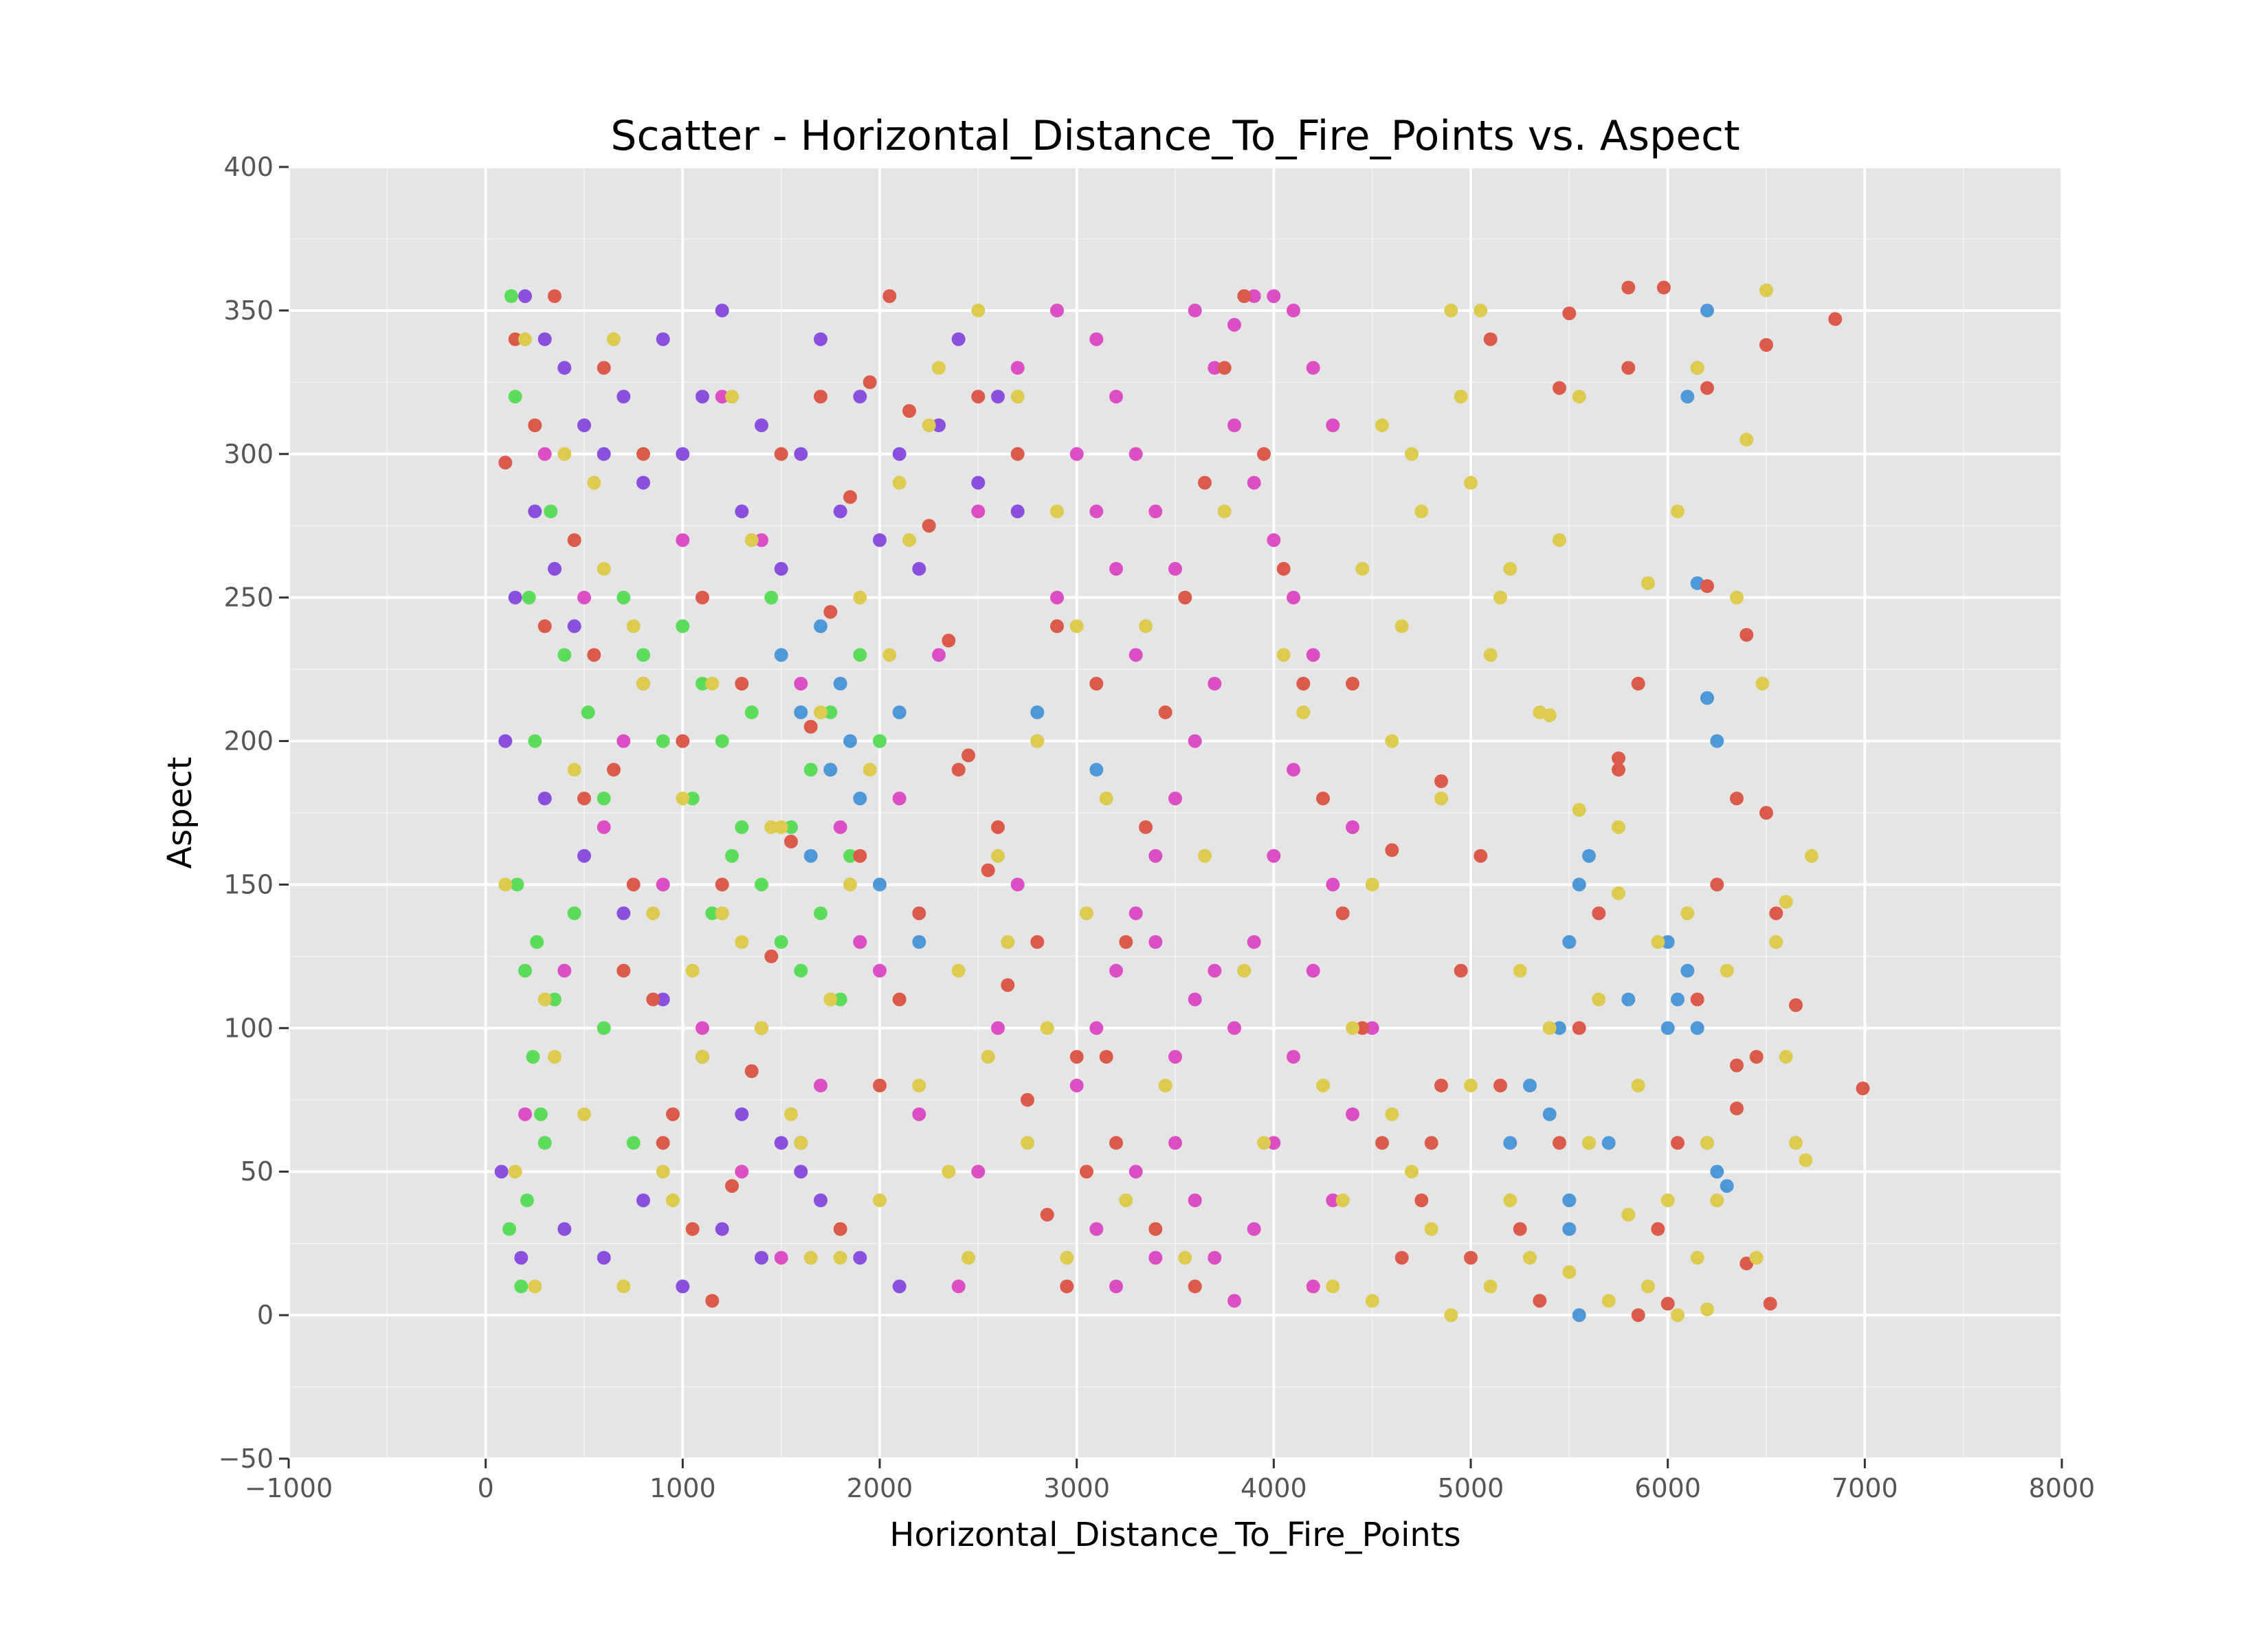 The image size is (2268, 1649). What do you see at coordinates (180, 812) in the screenshot?
I see `y-axis-label: Aspect` at bounding box center [180, 812].